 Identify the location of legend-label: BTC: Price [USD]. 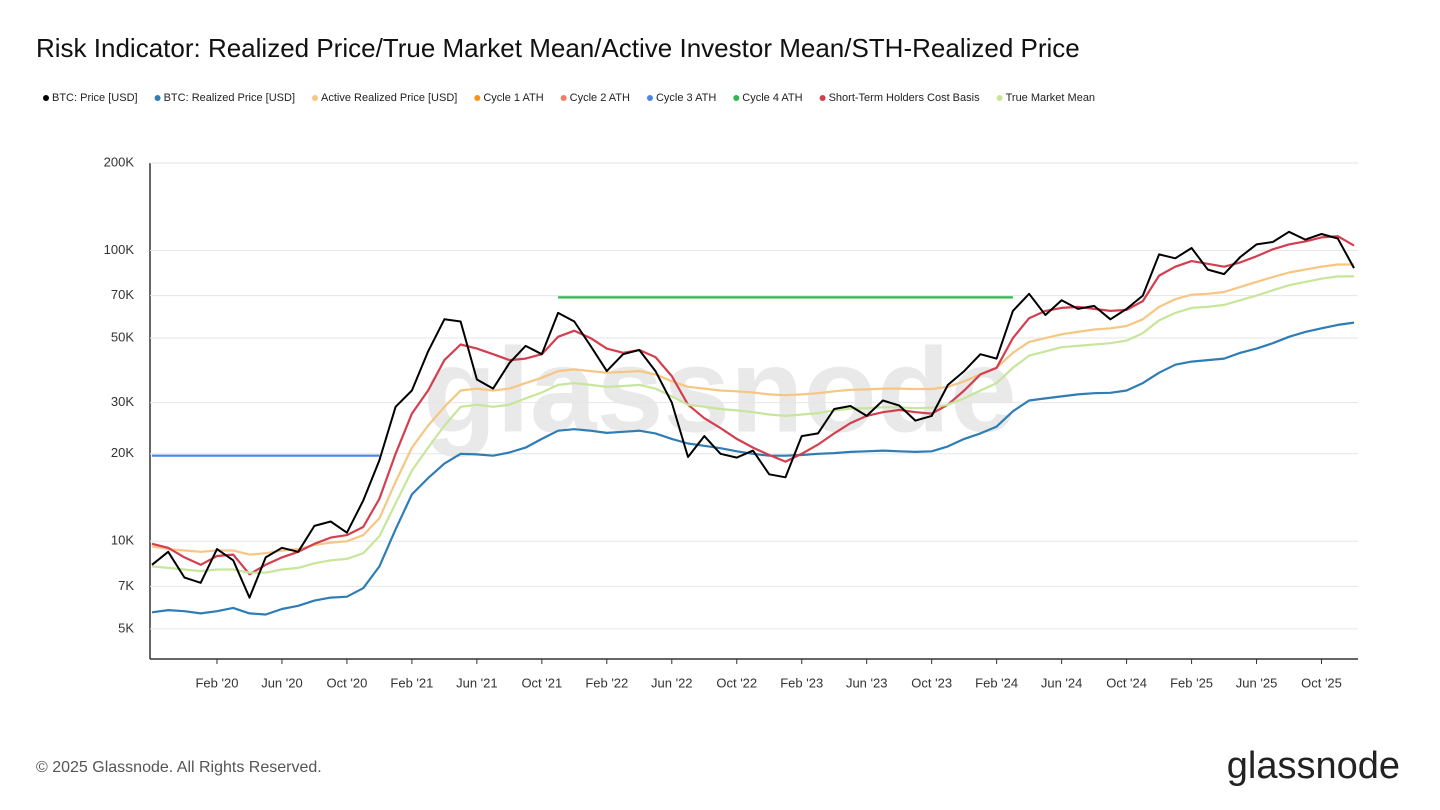
(95, 98).